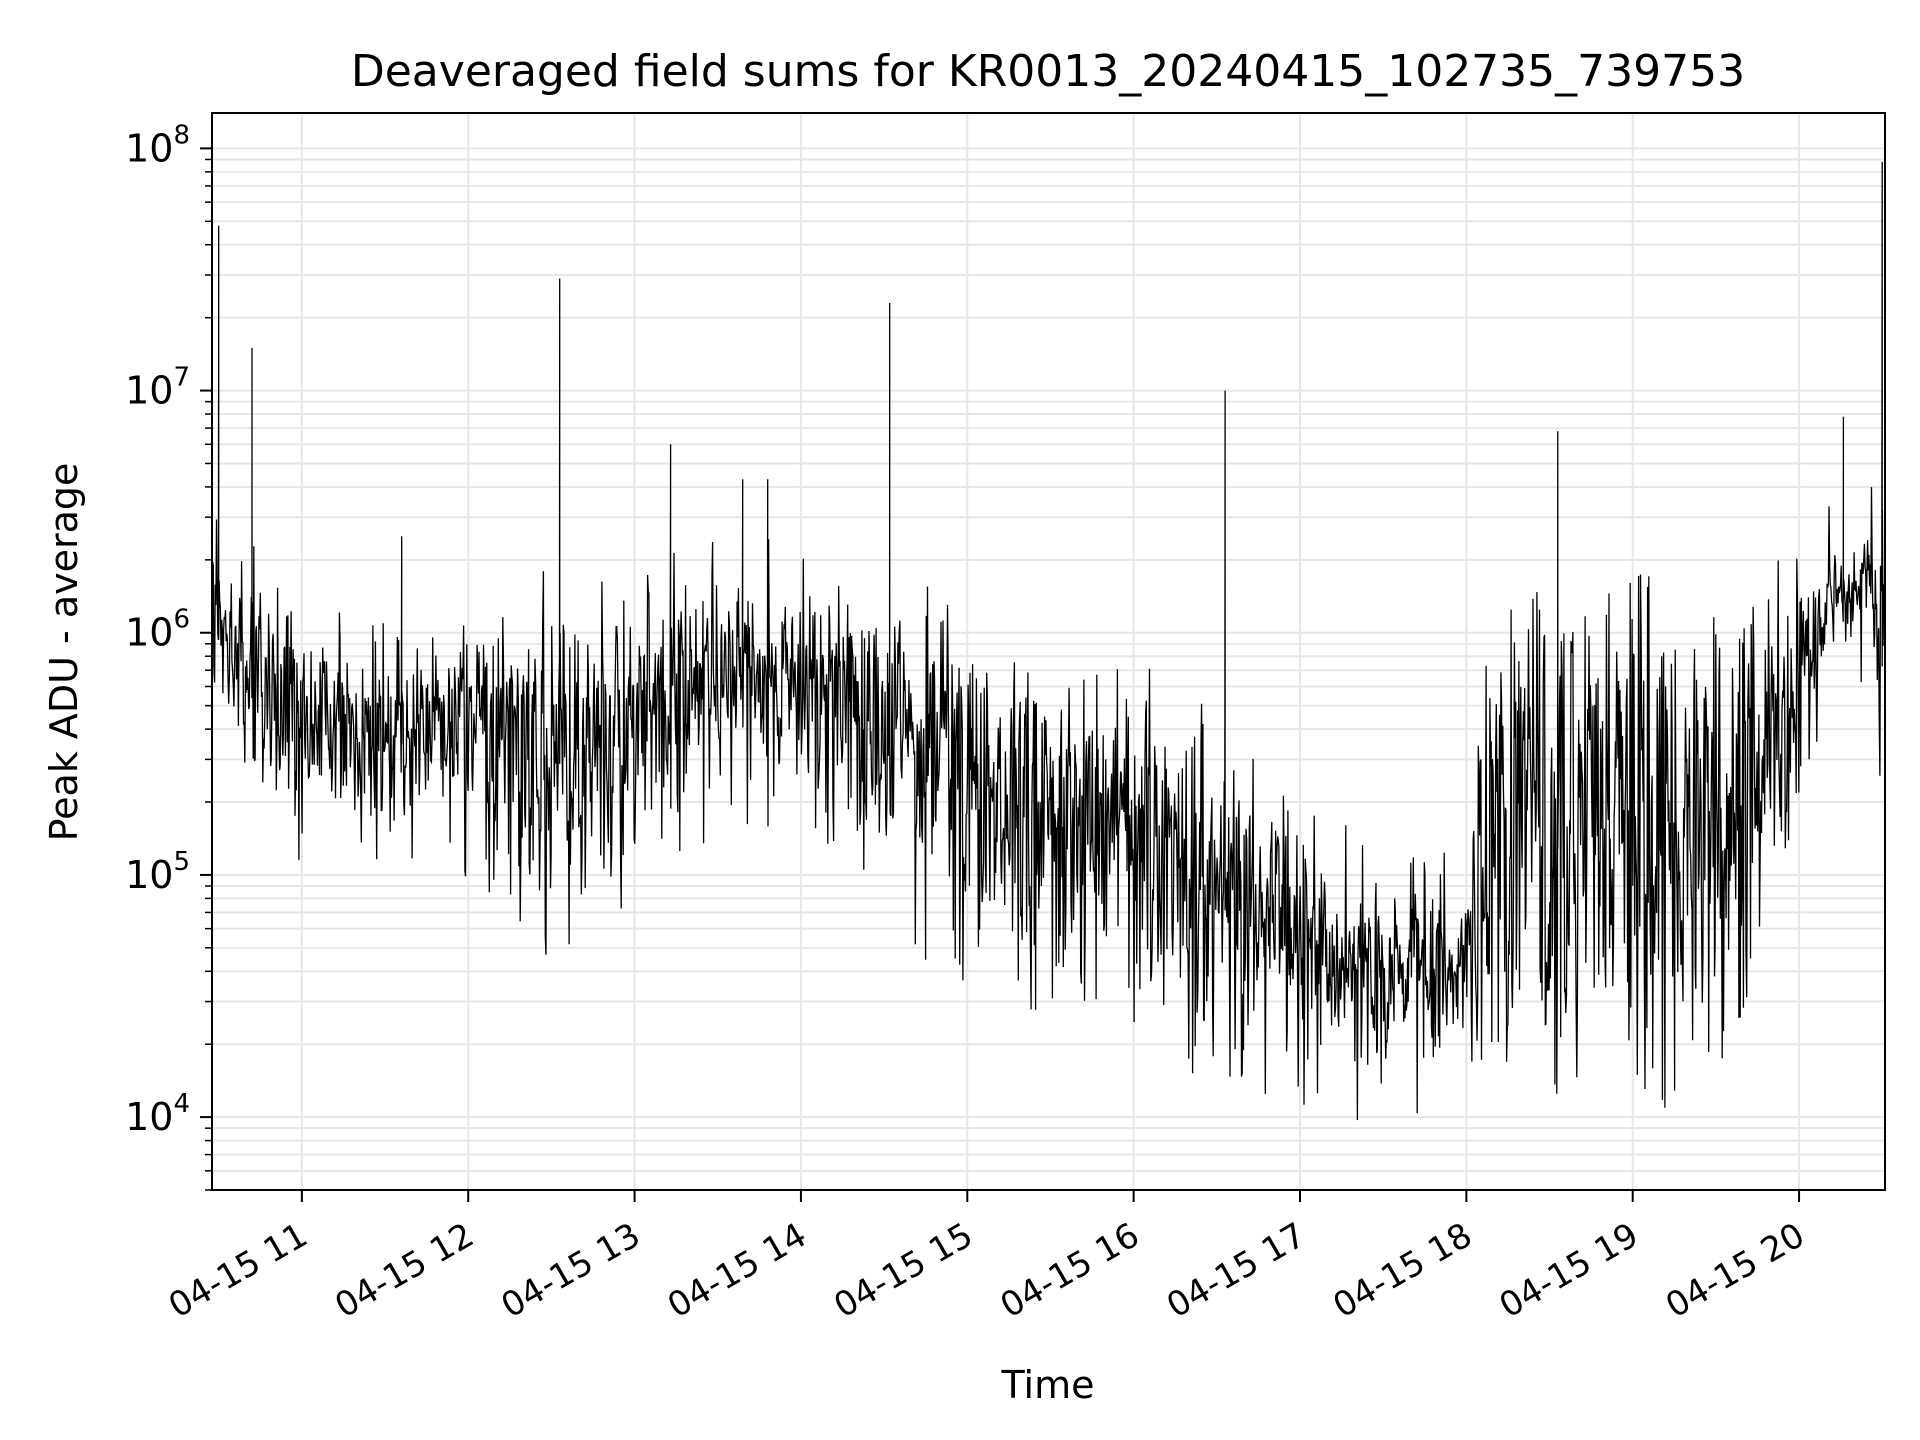  What do you see at coordinates (1236, 1270) in the screenshot?
I see `x-tick-label: 04-15 17` at bounding box center [1236, 1270].